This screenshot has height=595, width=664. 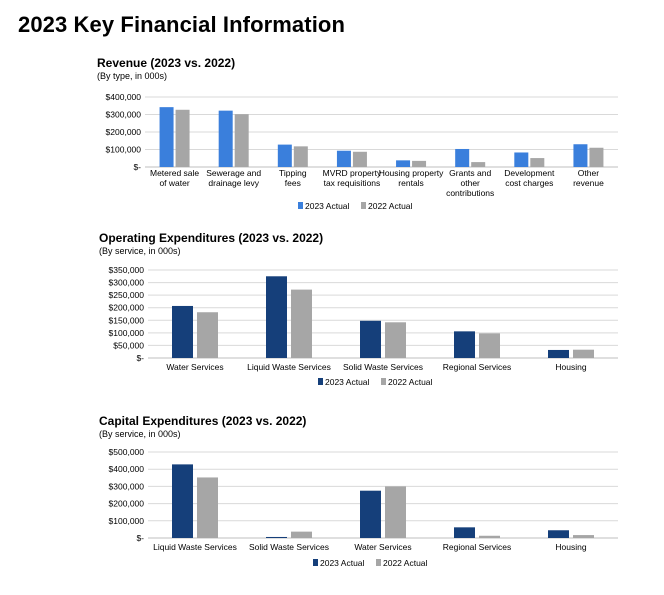 What do you see at coordinates (127, 270) in the screenshot?
I see `y-tick-label: $350,000` at bounding box center [127, 270].